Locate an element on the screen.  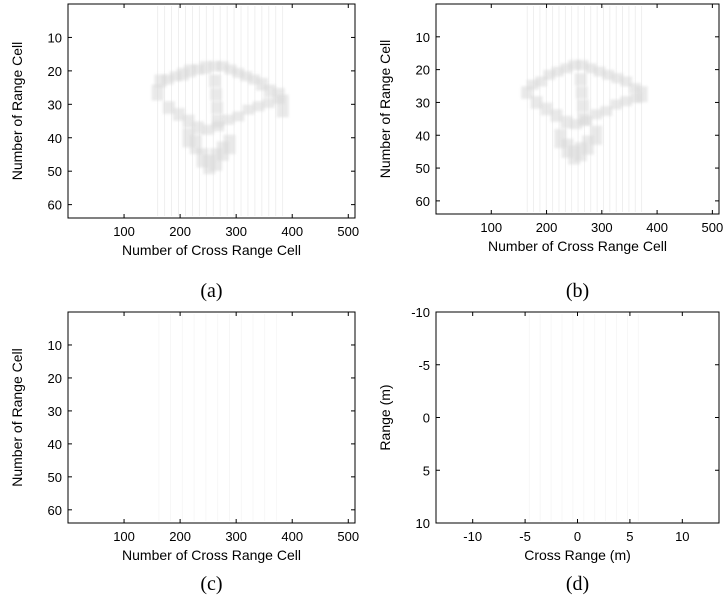
x-tick-label: -10 is located at coordinates (472, 536).